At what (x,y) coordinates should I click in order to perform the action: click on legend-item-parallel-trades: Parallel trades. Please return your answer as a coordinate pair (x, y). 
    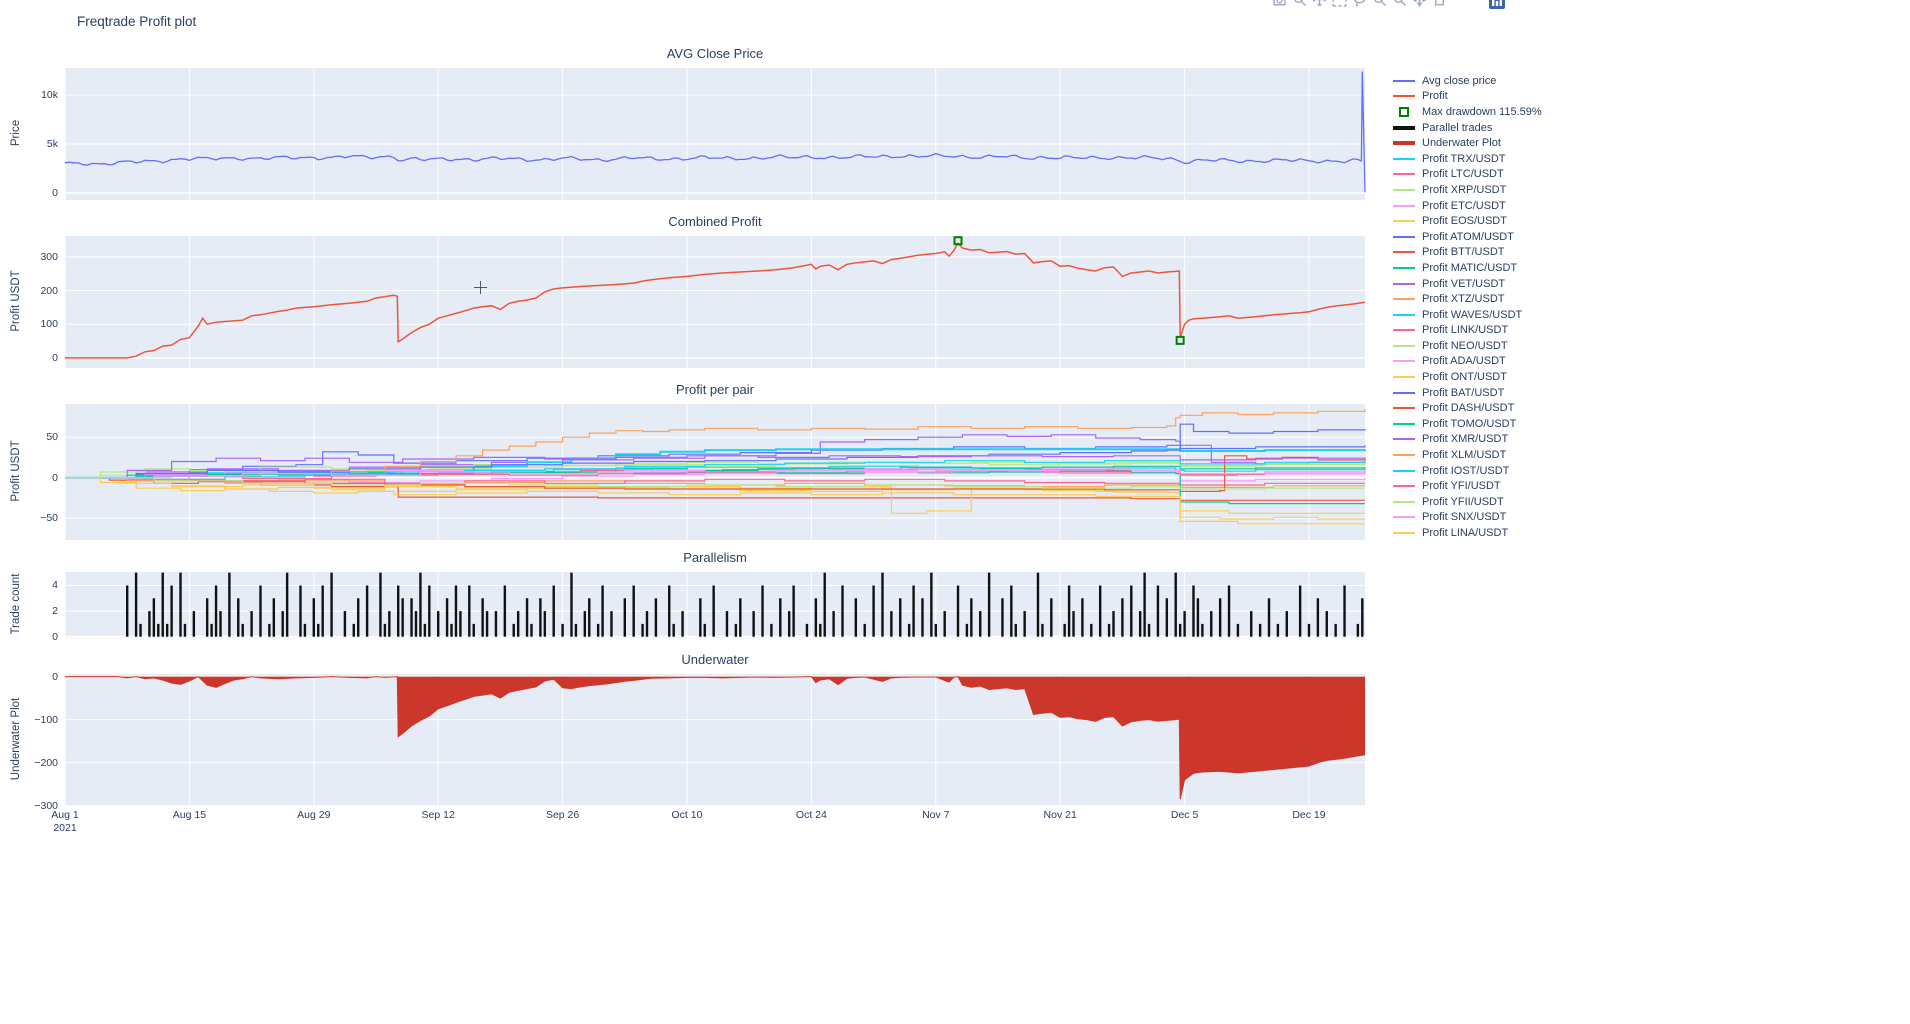
    Looking at the image, I should click on (1466, 128).